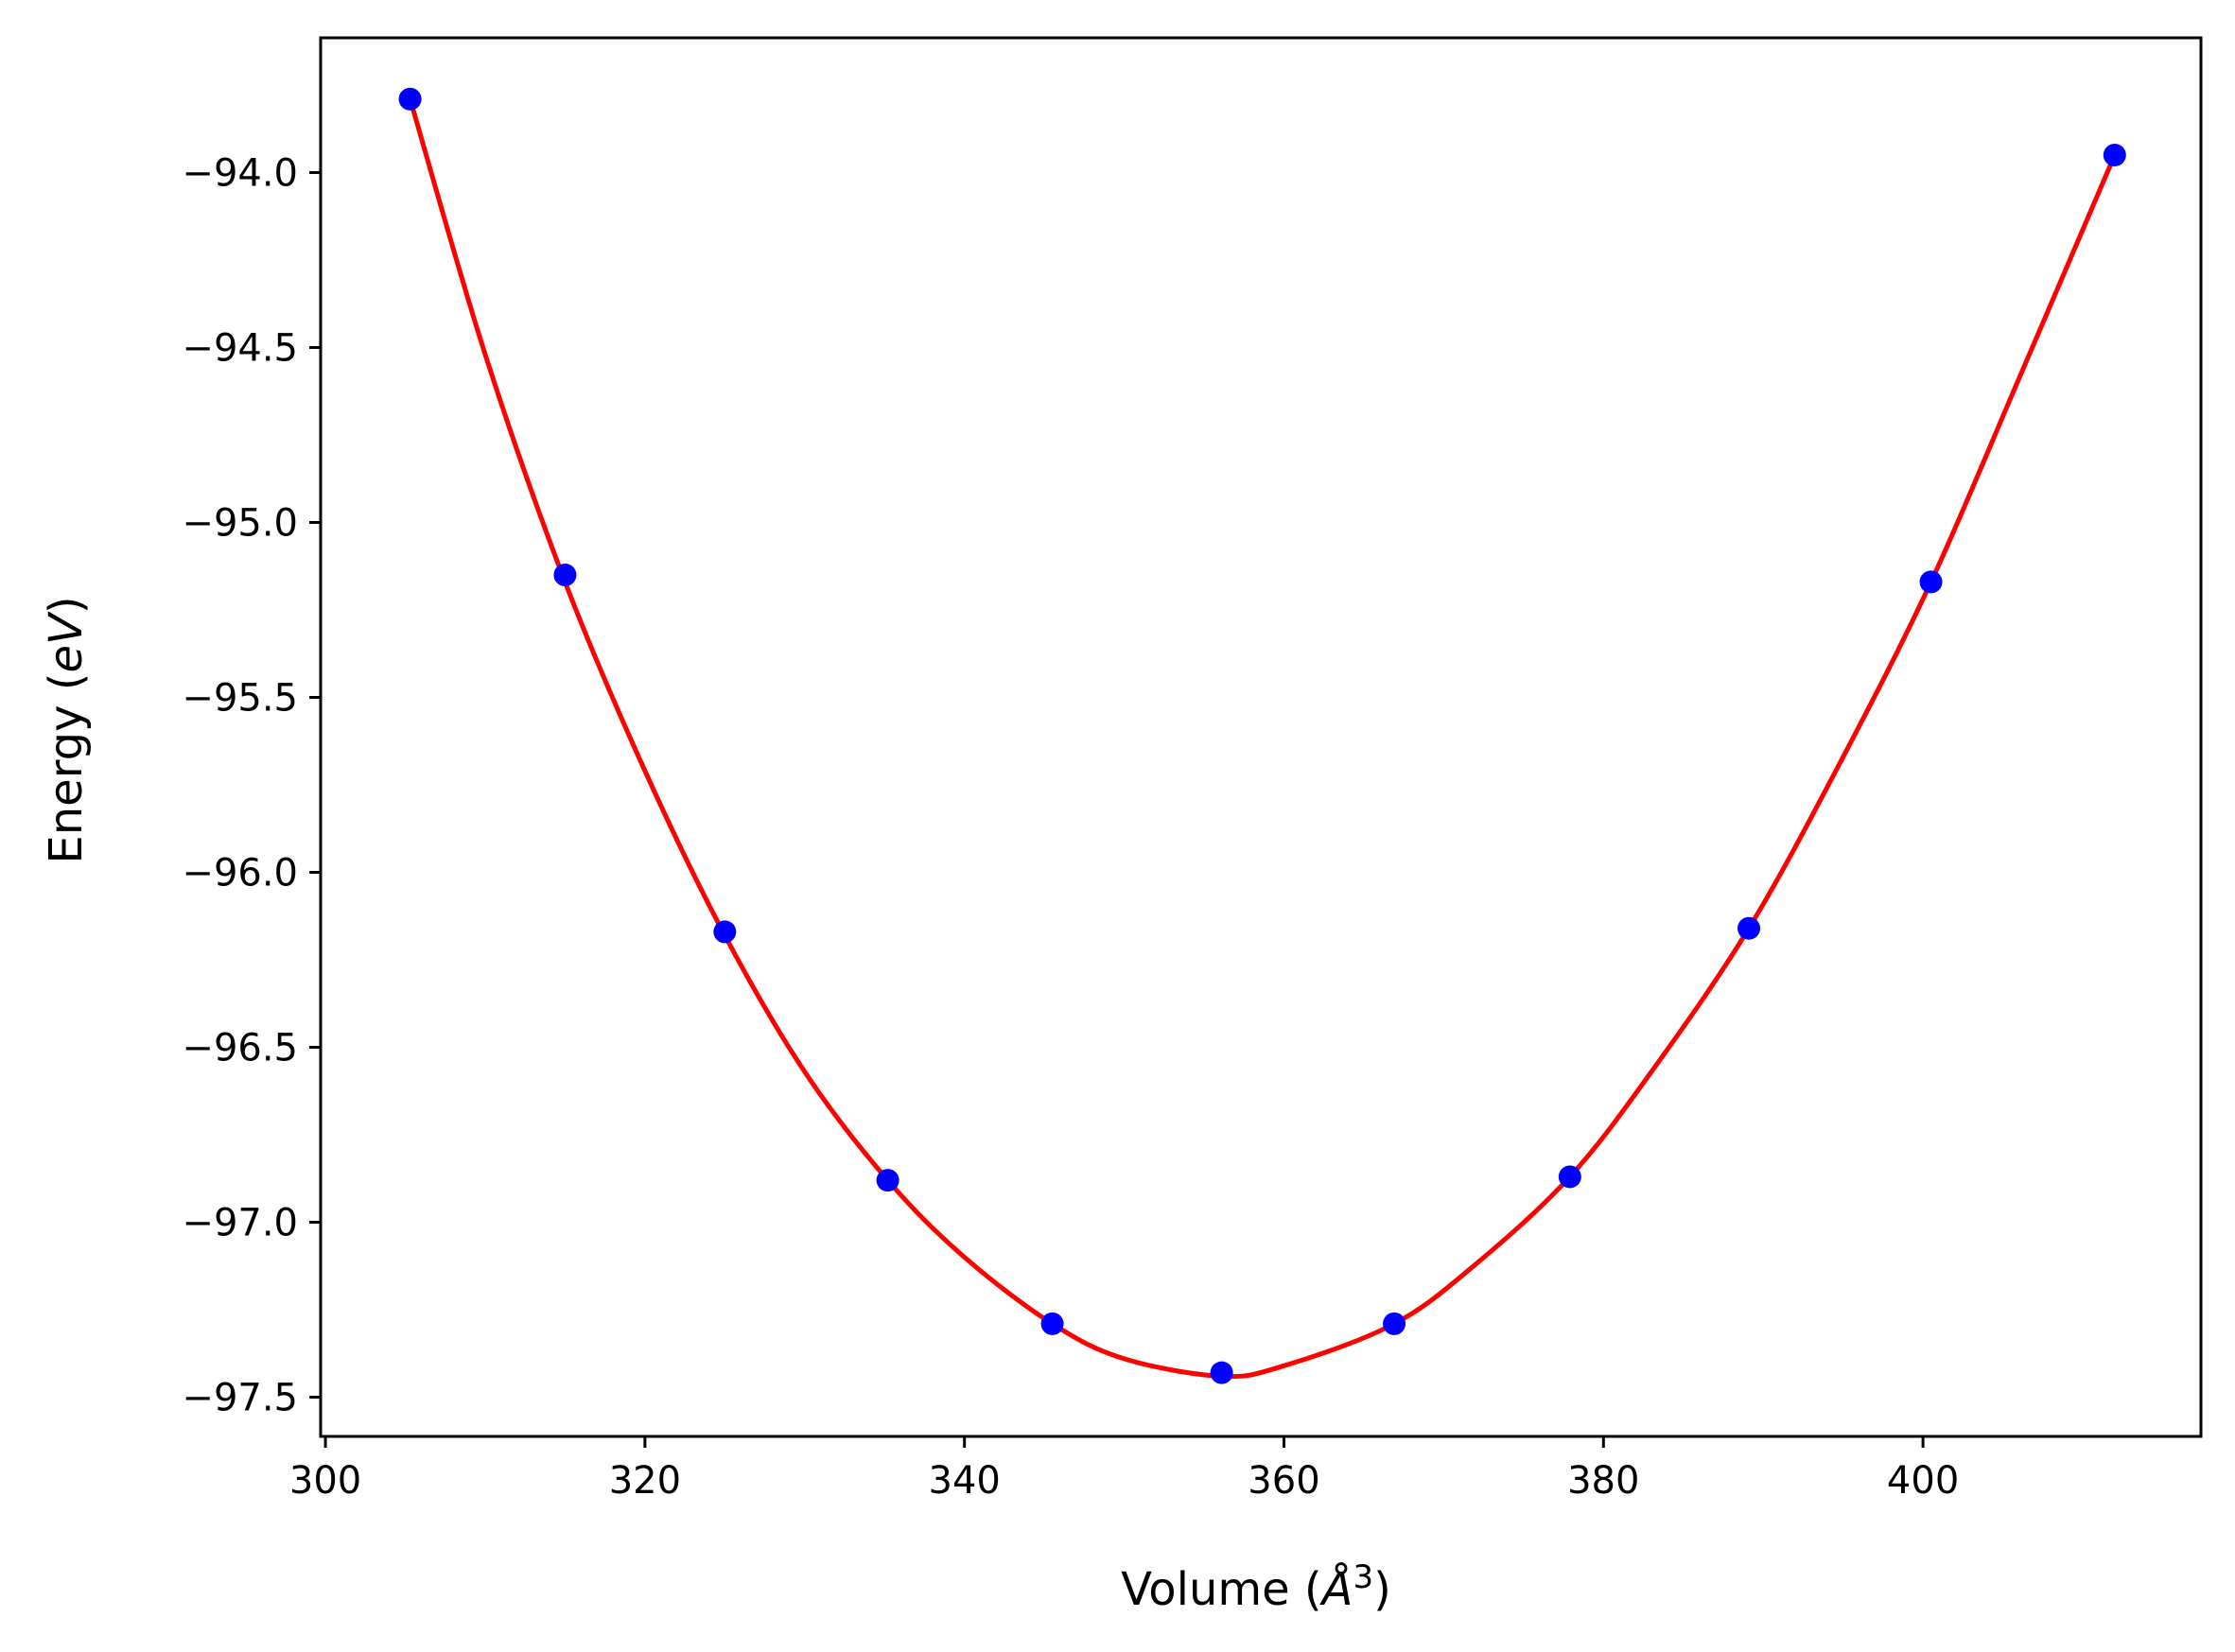  What do you see at coordinates (1603, 1481) in the screenshot?
I see `x-tick-label: 380` at bounding box center [1603, 1481].